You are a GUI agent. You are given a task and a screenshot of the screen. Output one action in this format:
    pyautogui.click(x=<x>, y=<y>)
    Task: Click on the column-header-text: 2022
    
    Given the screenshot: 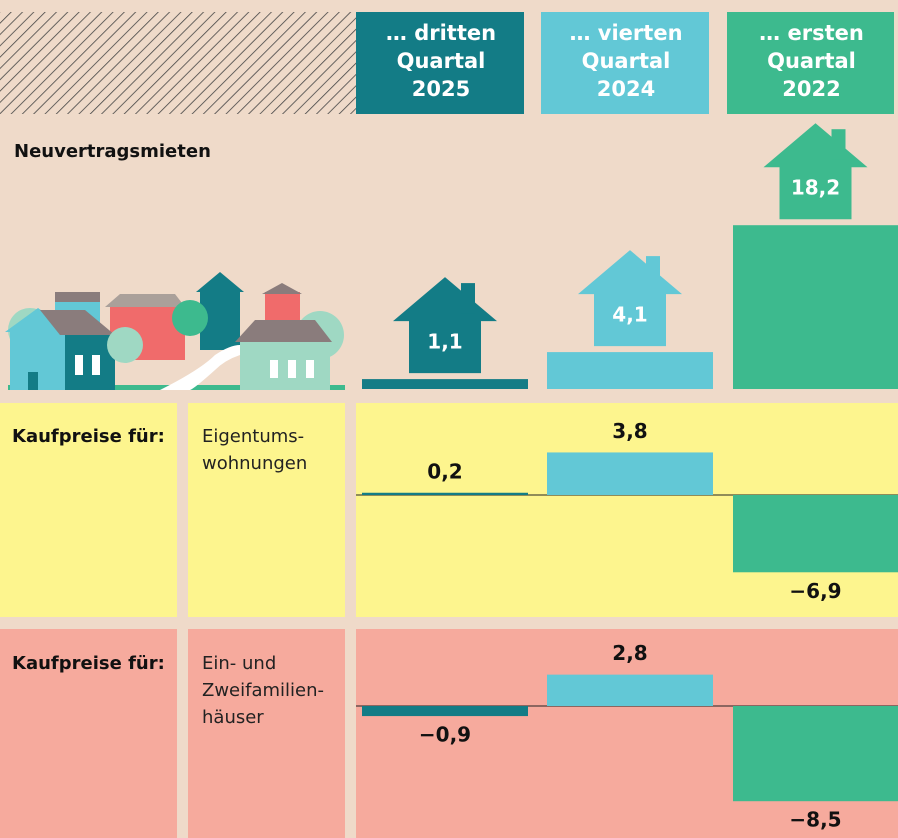 What is the action you would take?
    pyautogui.click(x=811, y=89)
    